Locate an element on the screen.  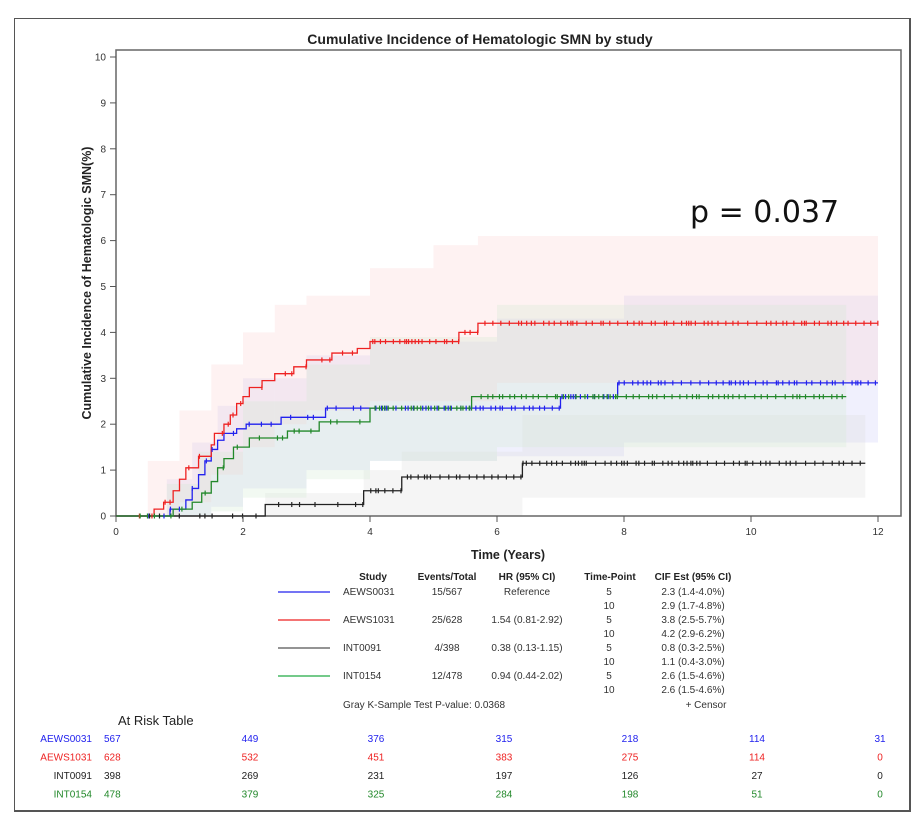
y-tick-label: 2 is located at coordinates (103, 425).